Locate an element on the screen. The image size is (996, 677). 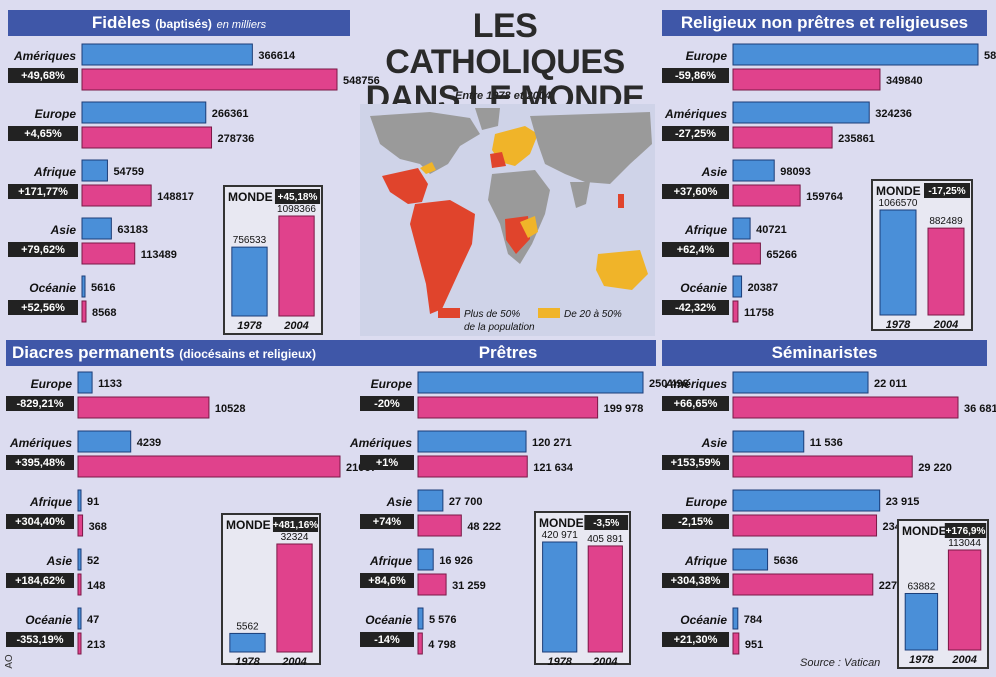
diacres-change-1: +395,48% is located at coordinates (40, 463).